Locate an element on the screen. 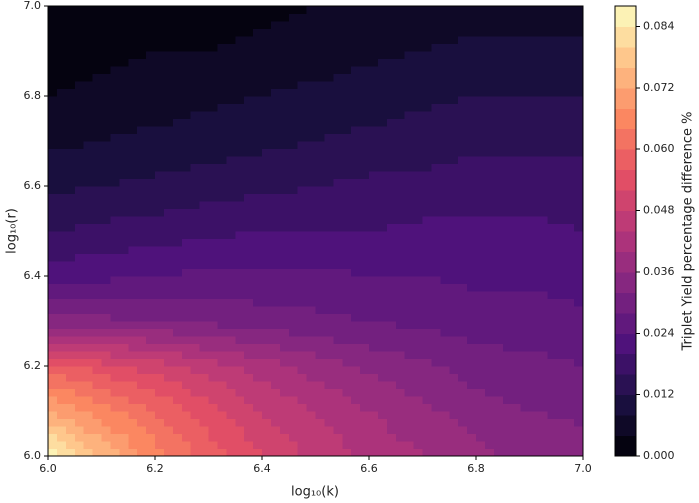 Image resolution: width=699 pixels, height=503 pixels. x-tick-label: 6.2 is located at coordinates (155, 468).